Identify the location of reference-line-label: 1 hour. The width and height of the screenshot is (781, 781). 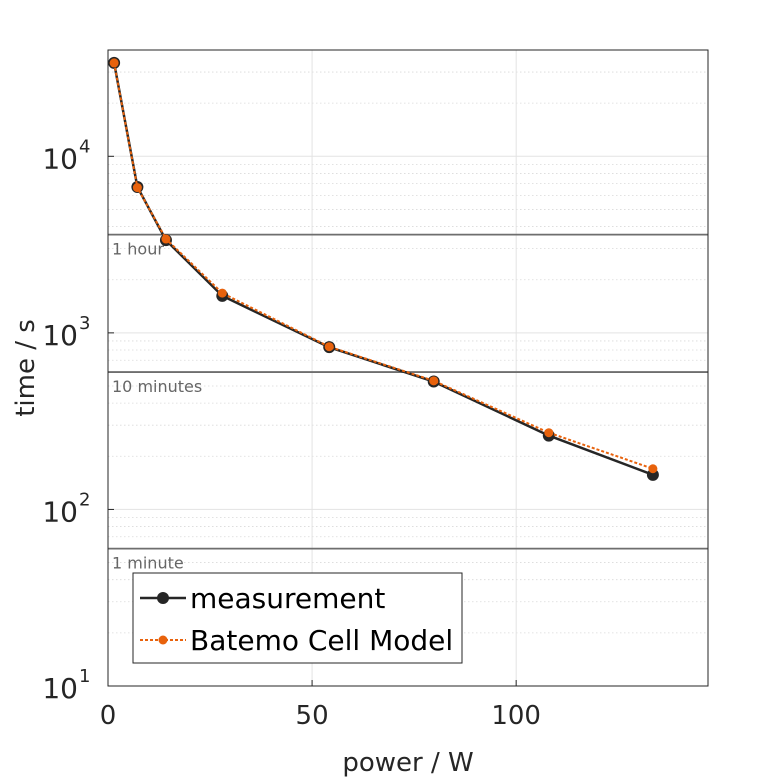
(138, 249).